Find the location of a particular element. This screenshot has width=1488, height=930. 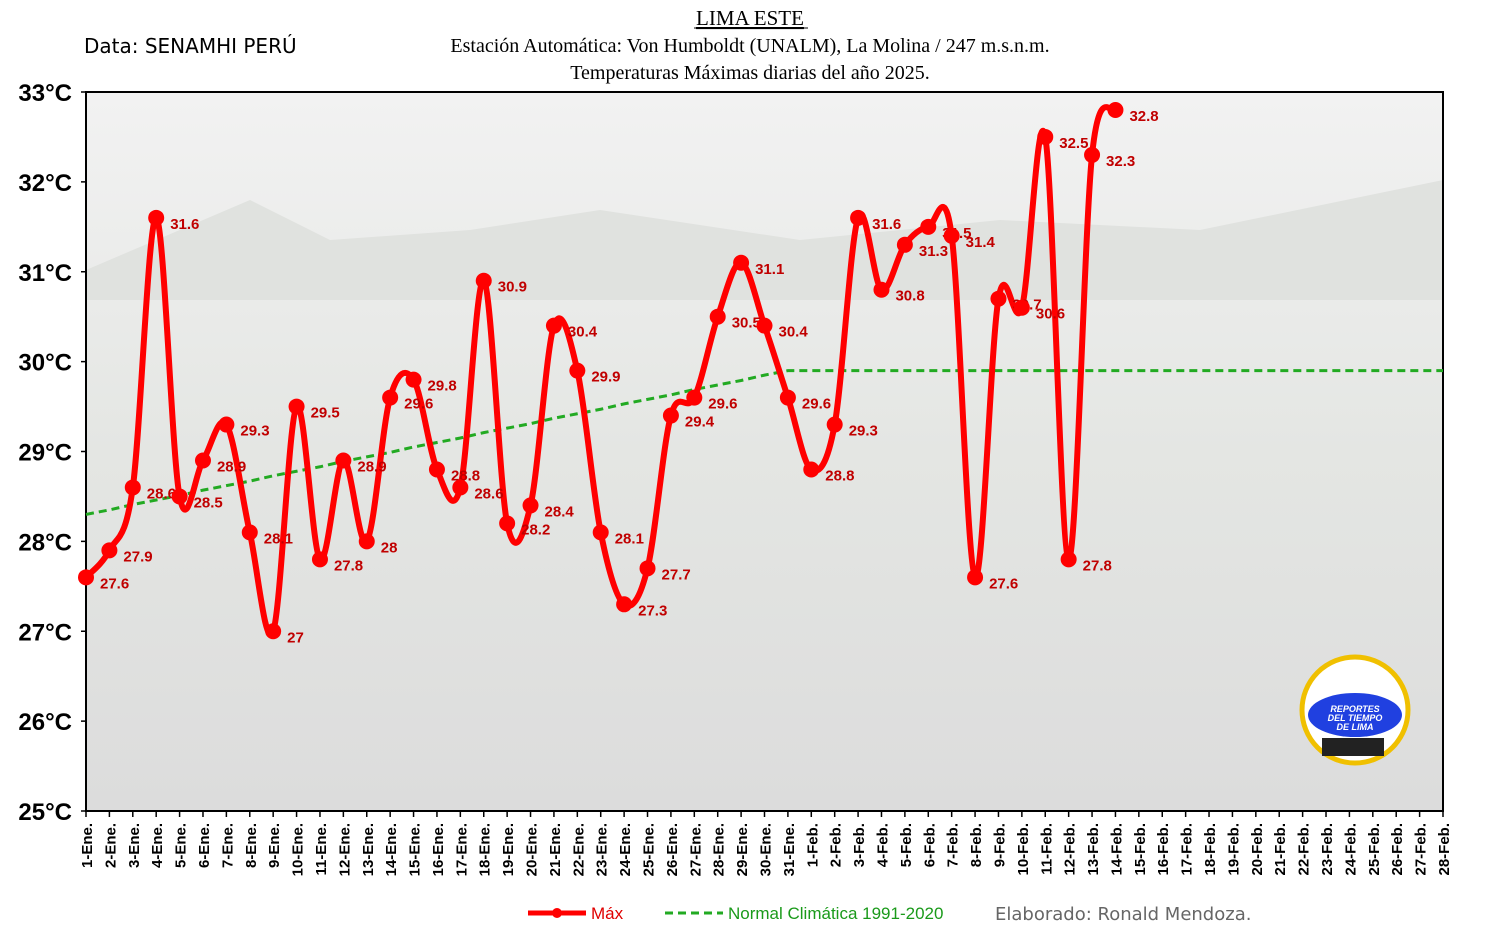

x-tick-label: 15-Ene. is located at coordinates (415, 849).